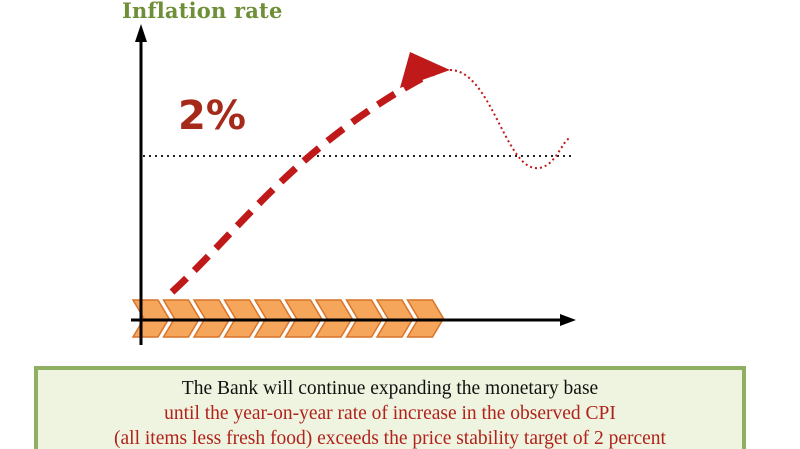  What do you see at coordinates (202, 11) in the screenshot?
I see `y-axis-title: Inflation rate` at bounding box center [202, 11].